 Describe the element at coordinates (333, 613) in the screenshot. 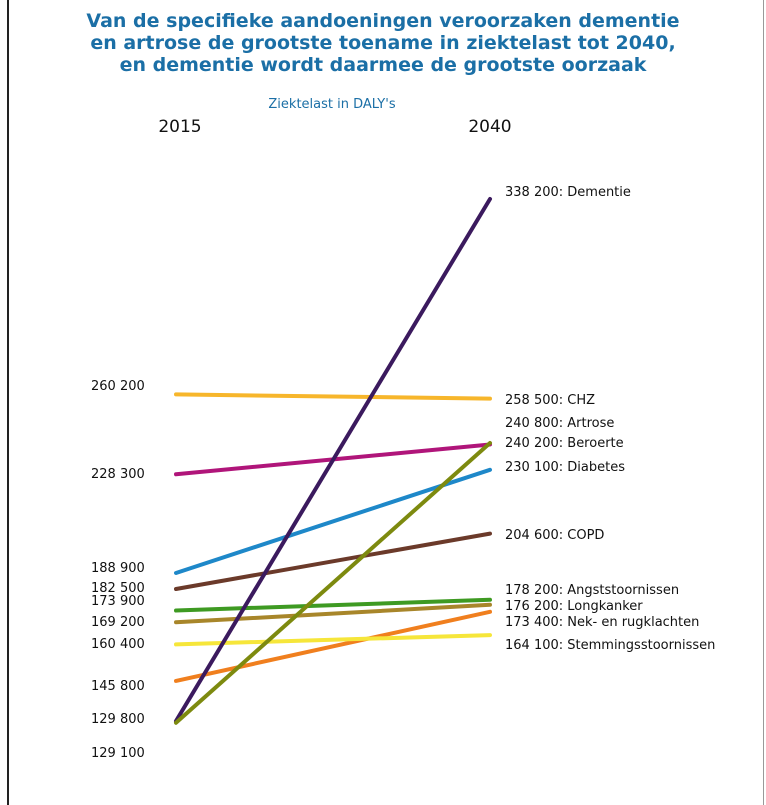

I see `series-line-longkanker` at that location.